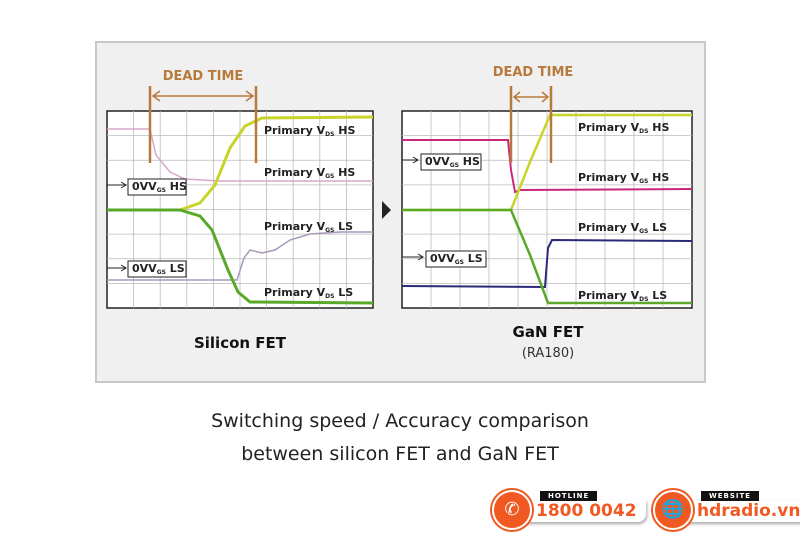  I want to click on arrow-right-icon, so click(386, 210).